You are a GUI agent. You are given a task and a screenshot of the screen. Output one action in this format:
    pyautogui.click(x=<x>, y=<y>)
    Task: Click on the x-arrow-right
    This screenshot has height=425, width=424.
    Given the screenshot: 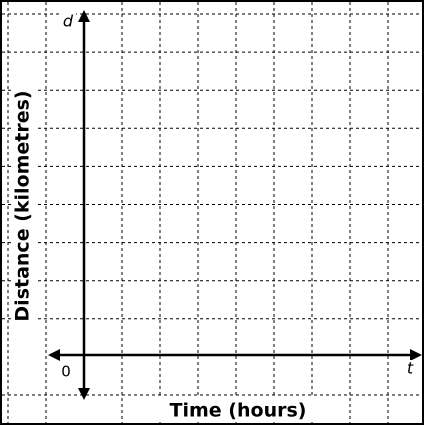 What is the action you would take?
    pyautogui.click(x=416, y=355)
    